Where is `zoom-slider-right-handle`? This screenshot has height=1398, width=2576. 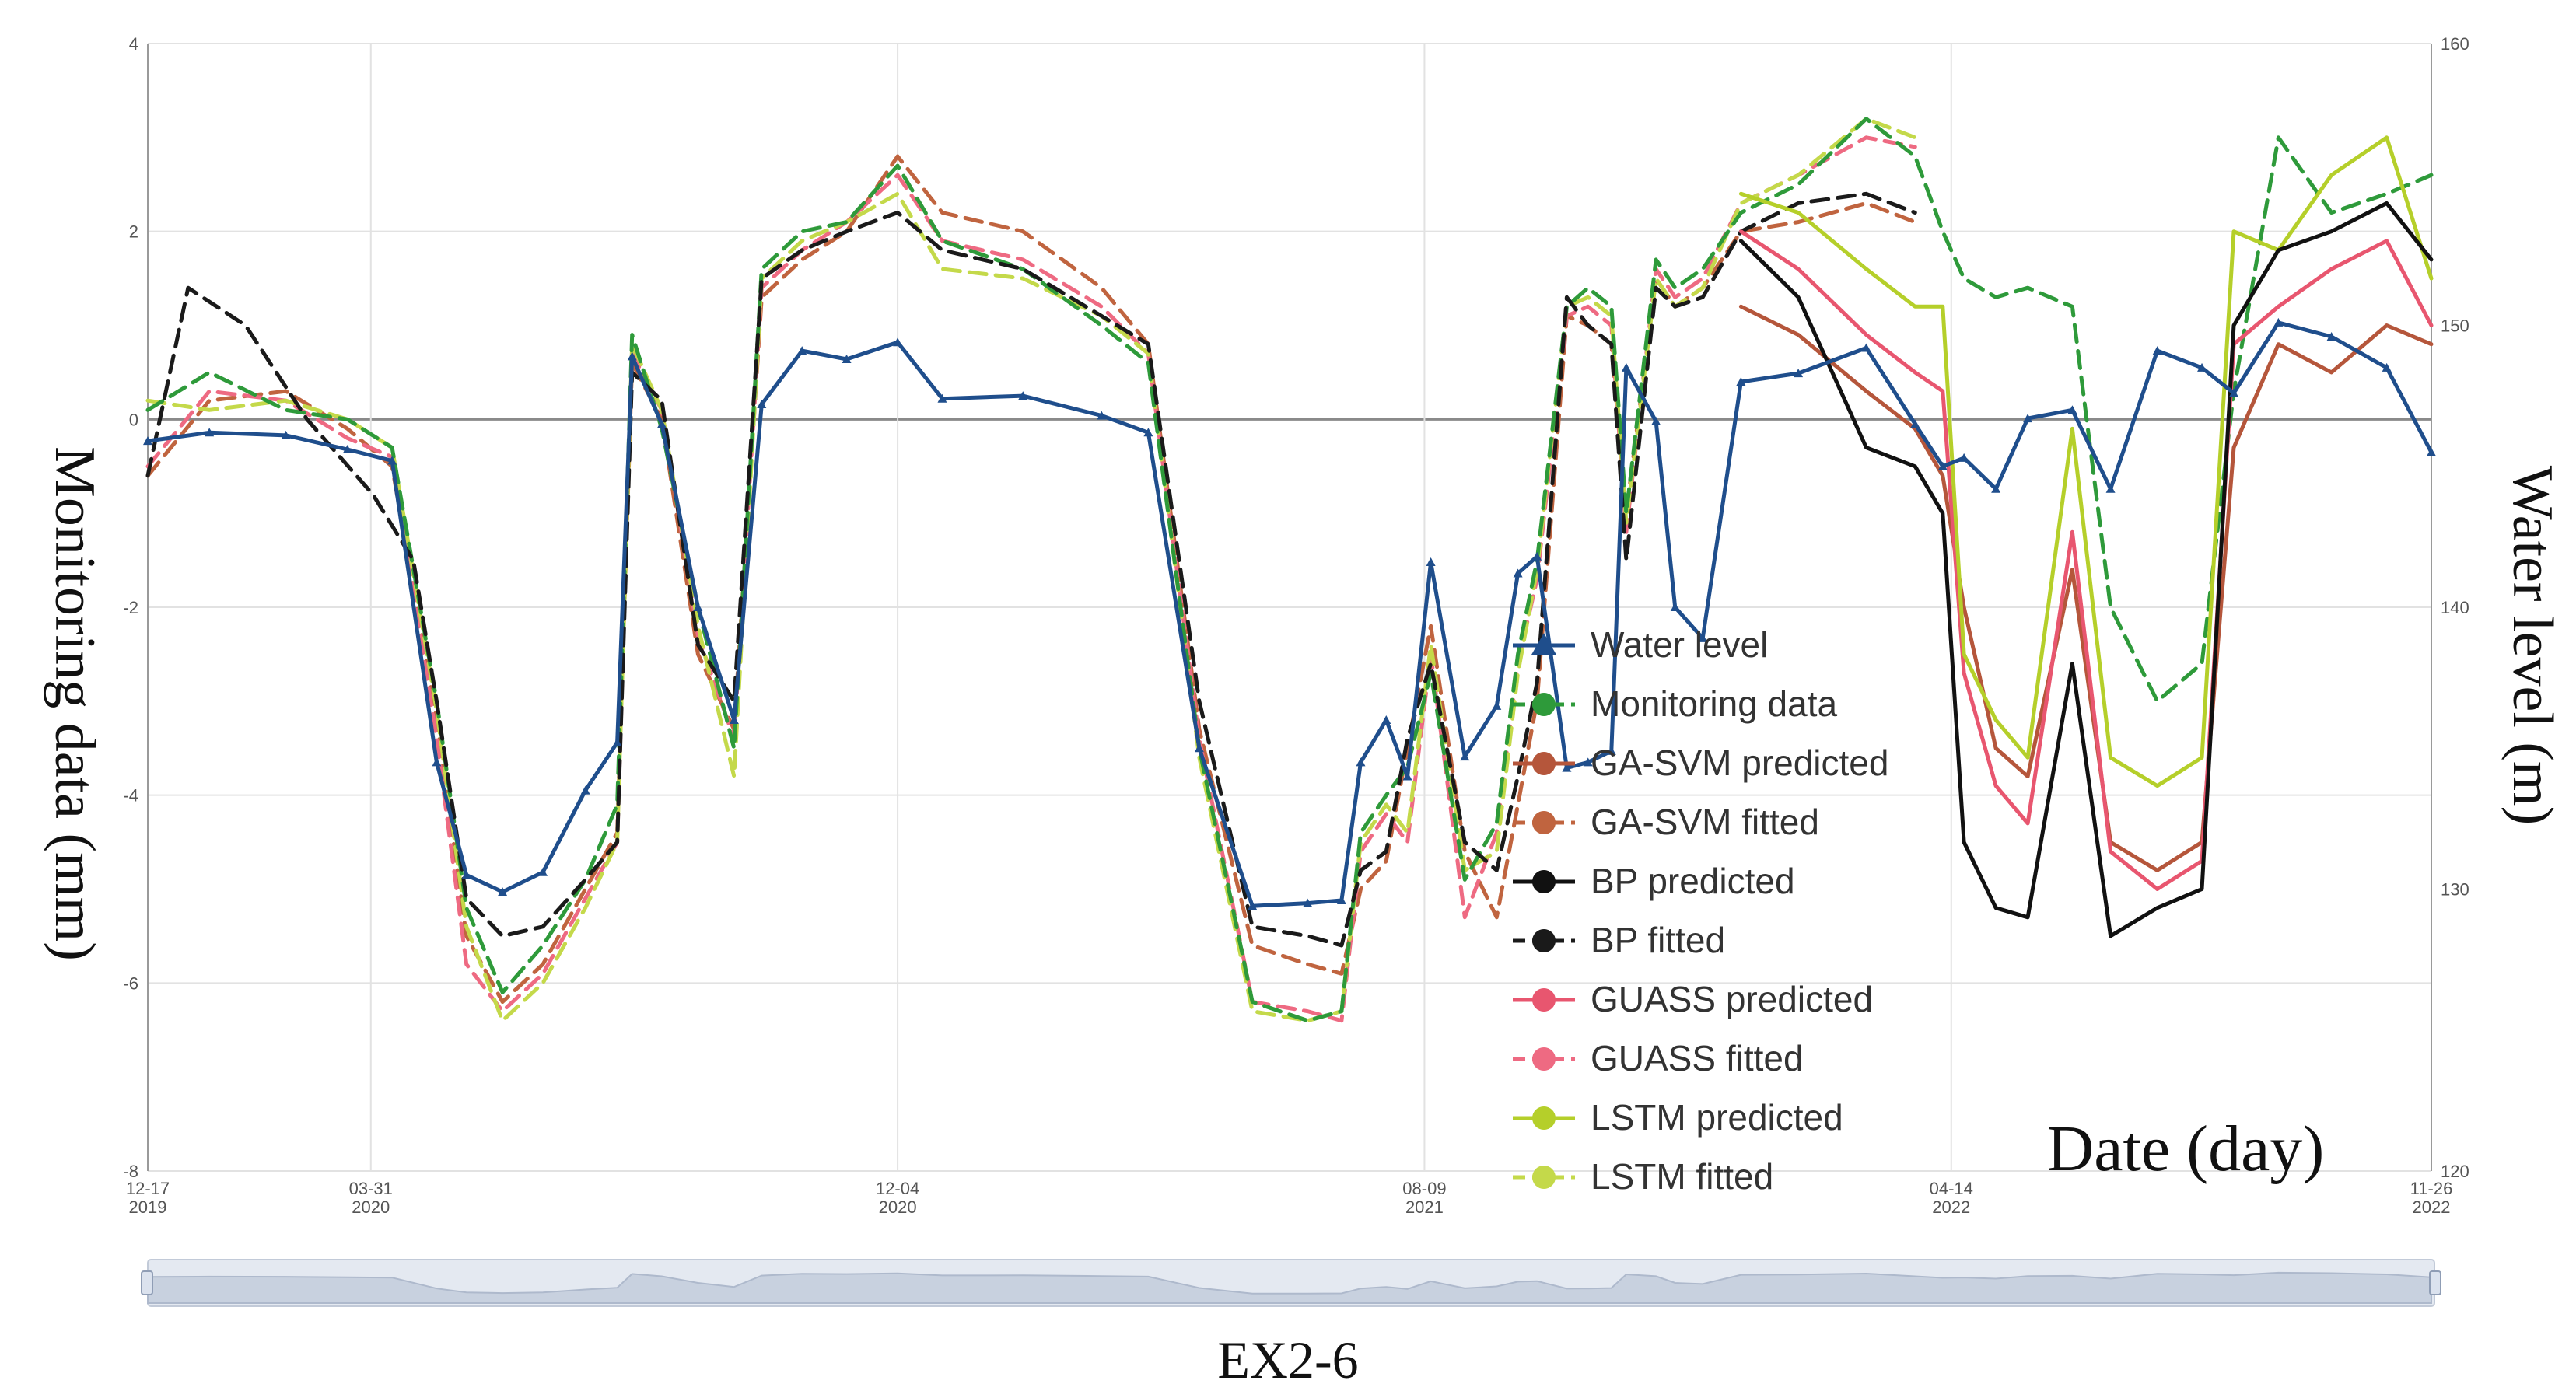 zoom-slider-right-handle is located at coordinates (2435, 1283).